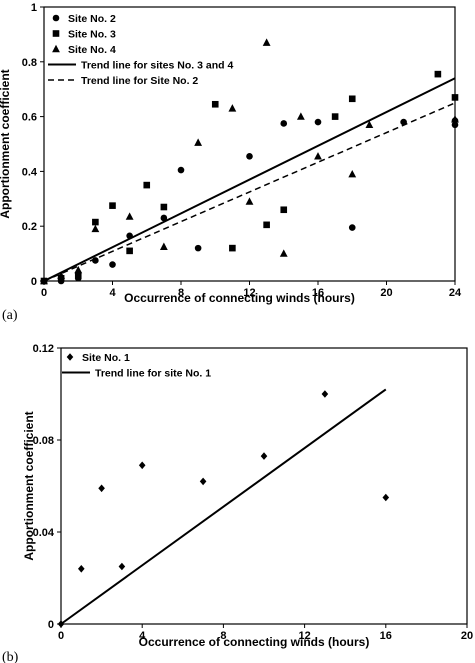 Image resolution: width=475 pixels, height=663 pixels. Describe the element at coordinates (10, 315) in the screenshot. I see `panel-label: (a)` at that location.